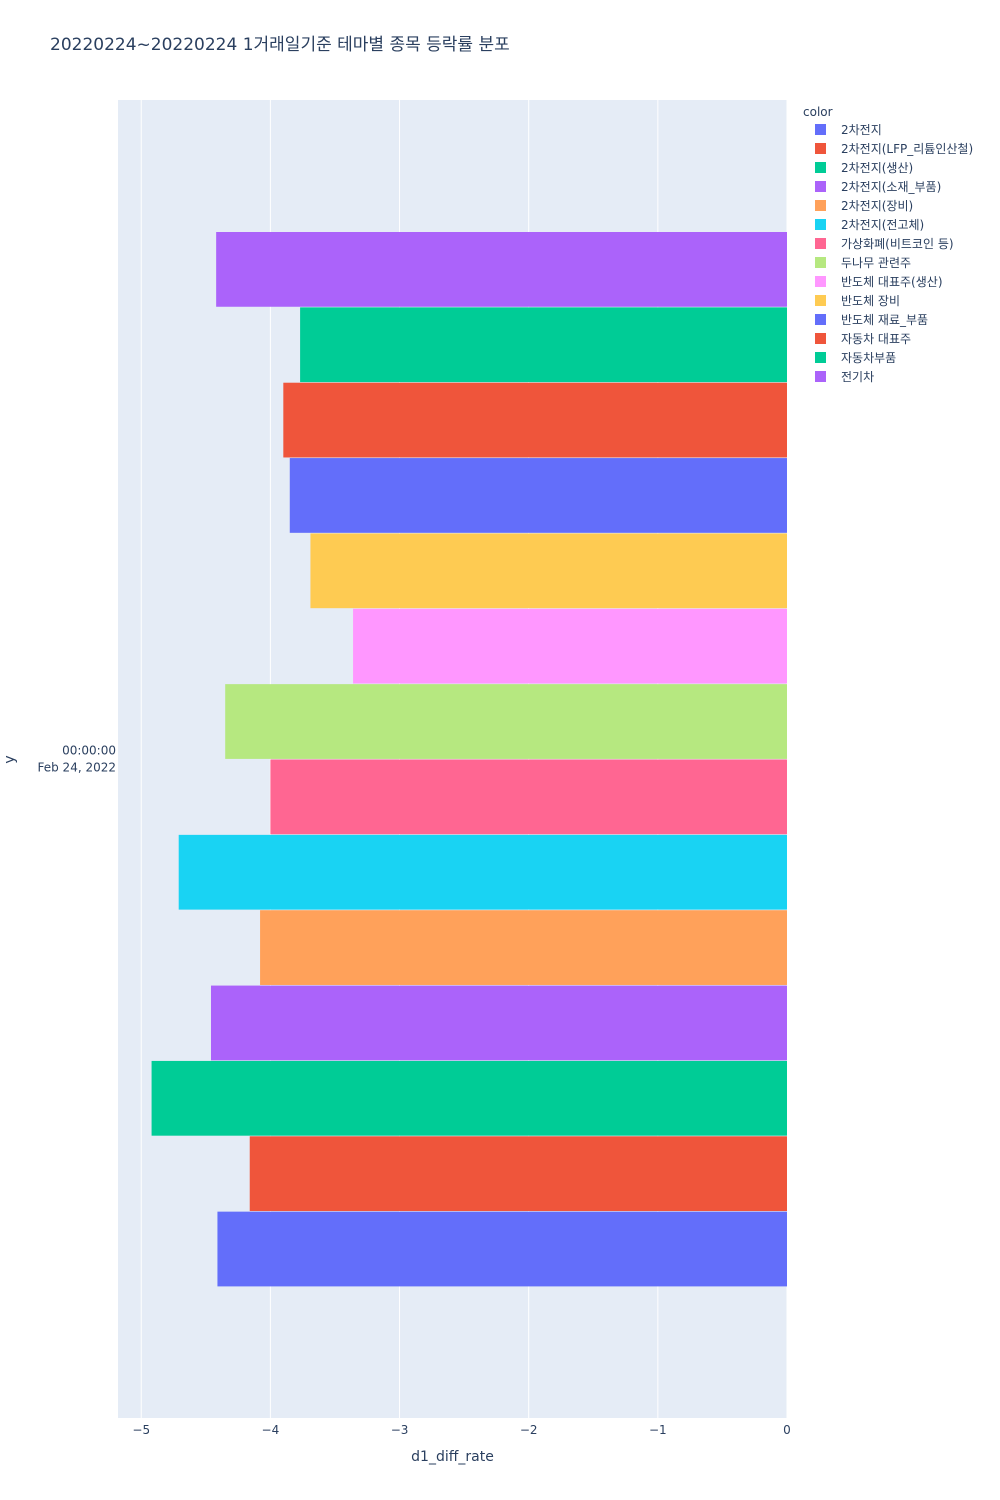 The height and width of the screenshot is (1500, 1000). What do you see at coordinates (876, 263) in the screenshot?
I see `legend-item-label: 두나무 관련주` at bounding box center [876, 263].